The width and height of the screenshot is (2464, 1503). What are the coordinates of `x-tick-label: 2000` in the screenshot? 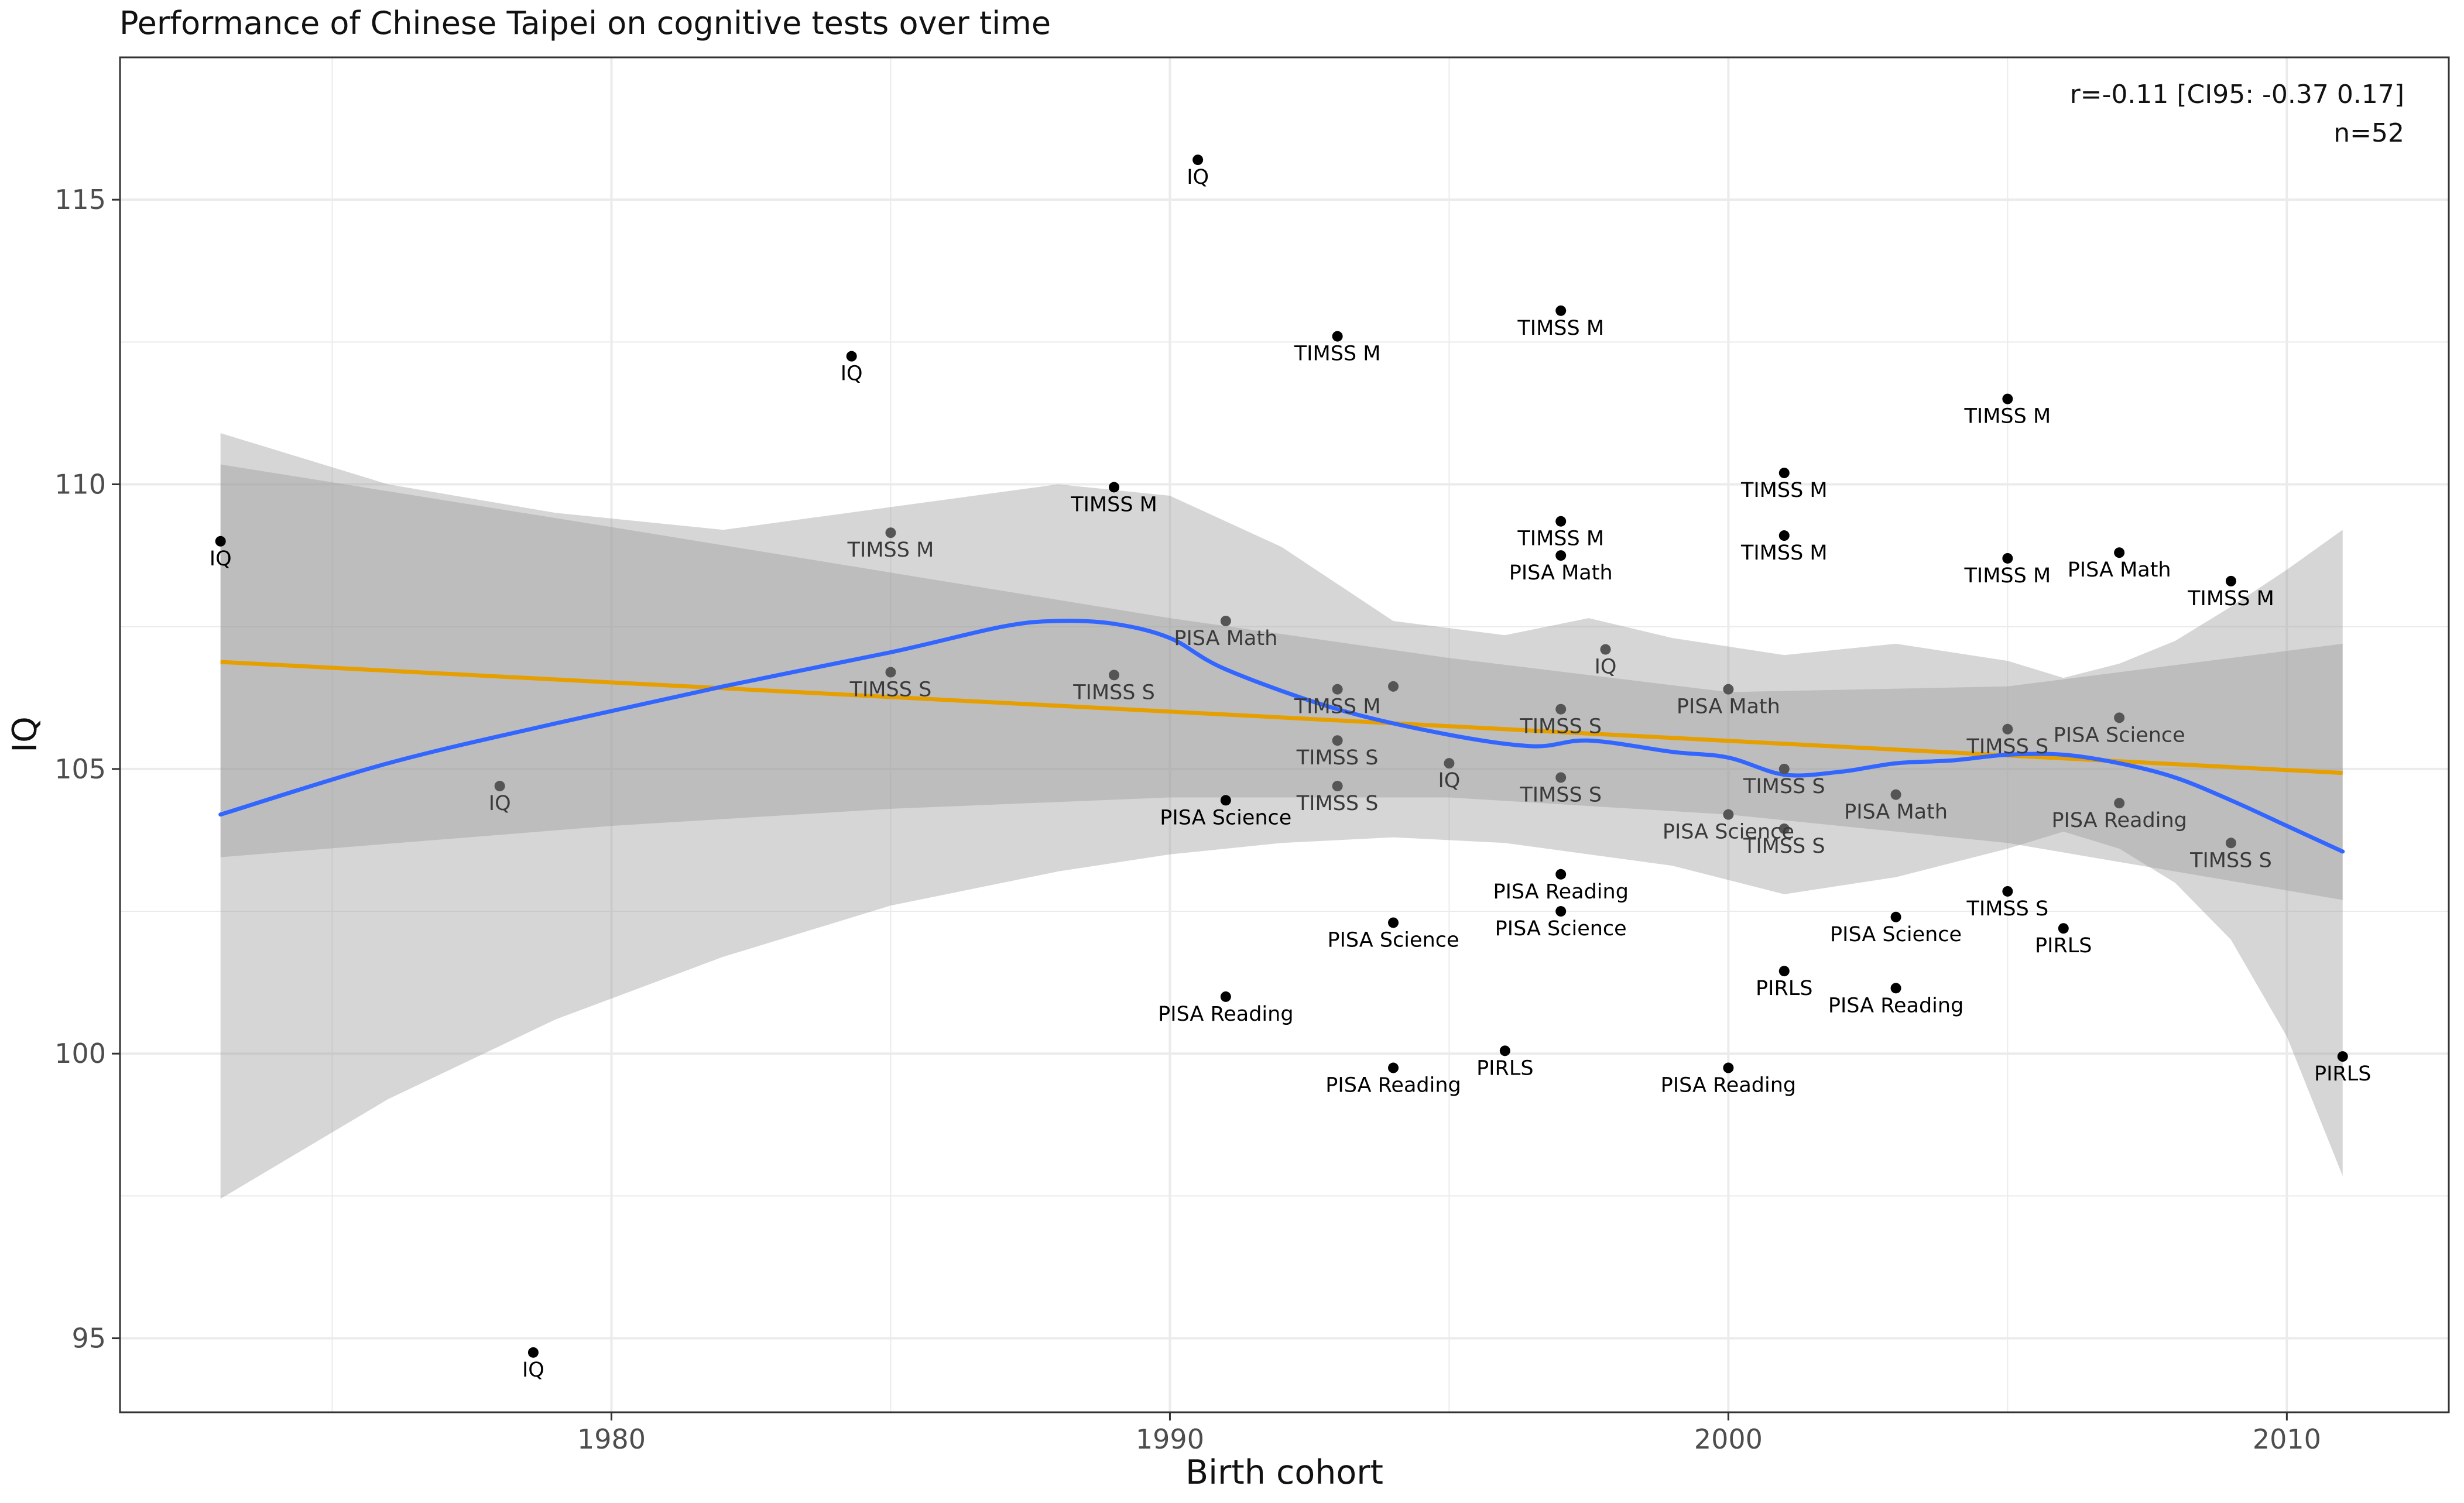 It's located at (1729, 1439).